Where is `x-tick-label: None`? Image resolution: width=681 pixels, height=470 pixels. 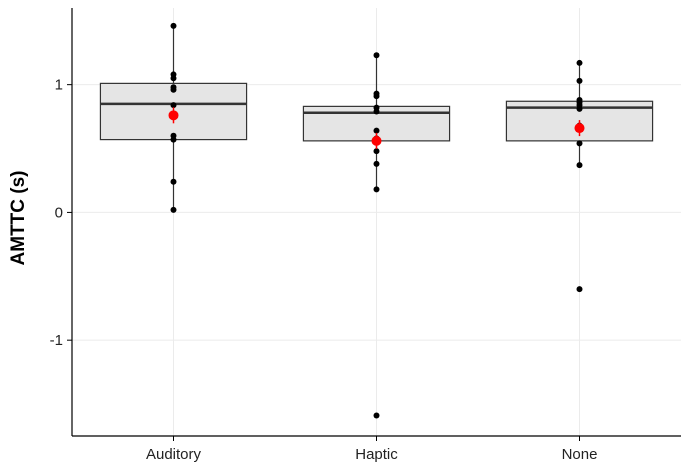 x-tick-label: None is located at coordinates (580, 454).